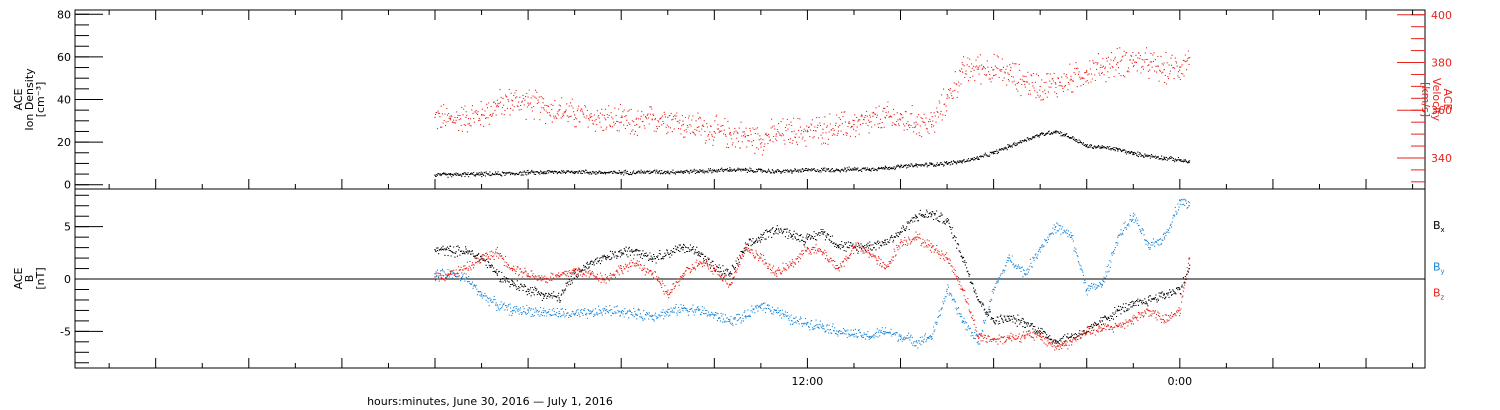 This screenshot has width=1500, height=410. What do you see at coordinates (80, 100) in the screenshot?
I see `top-left-y-axis: 0 20 40 60 80` at bounding box center [80, 100].